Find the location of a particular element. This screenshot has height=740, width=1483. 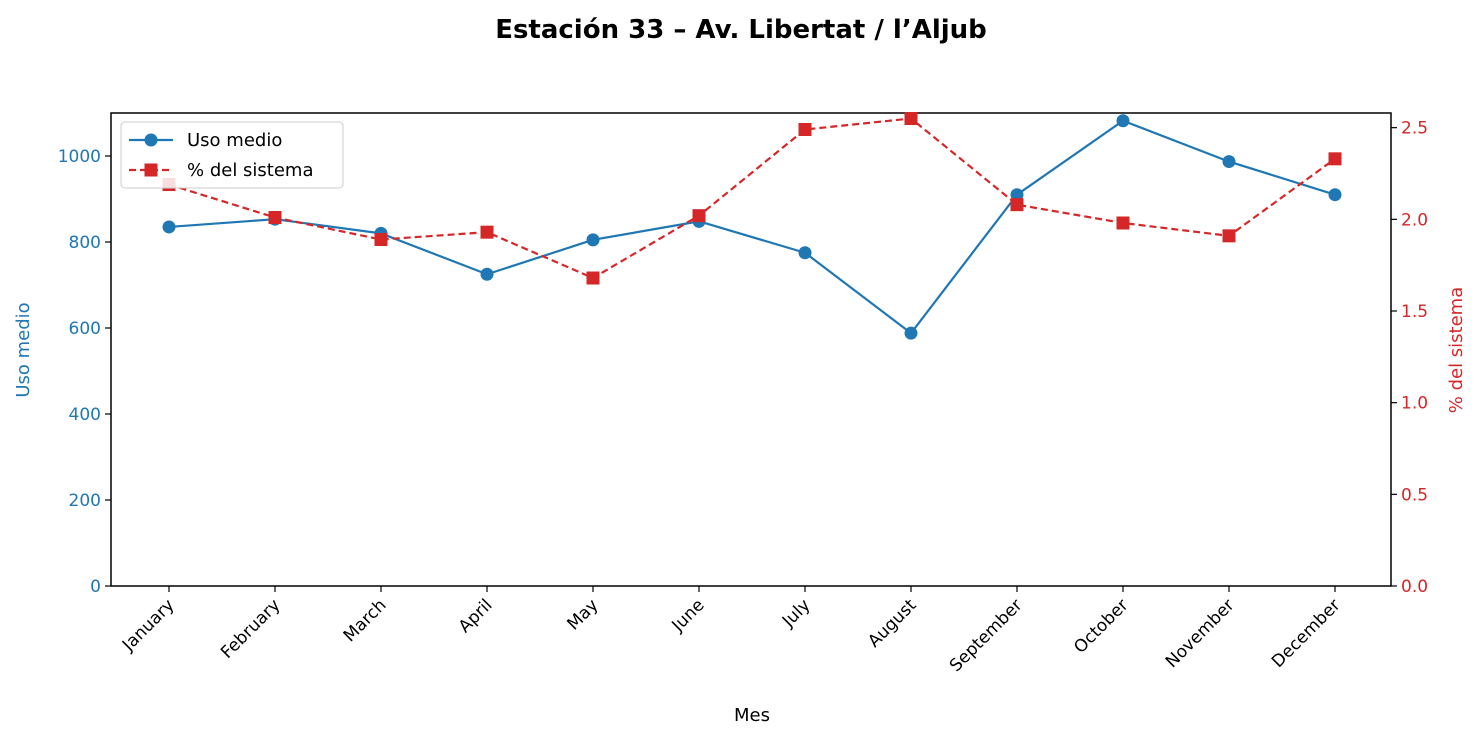

x-tick-label: November is located at coordinates (1200, 633).